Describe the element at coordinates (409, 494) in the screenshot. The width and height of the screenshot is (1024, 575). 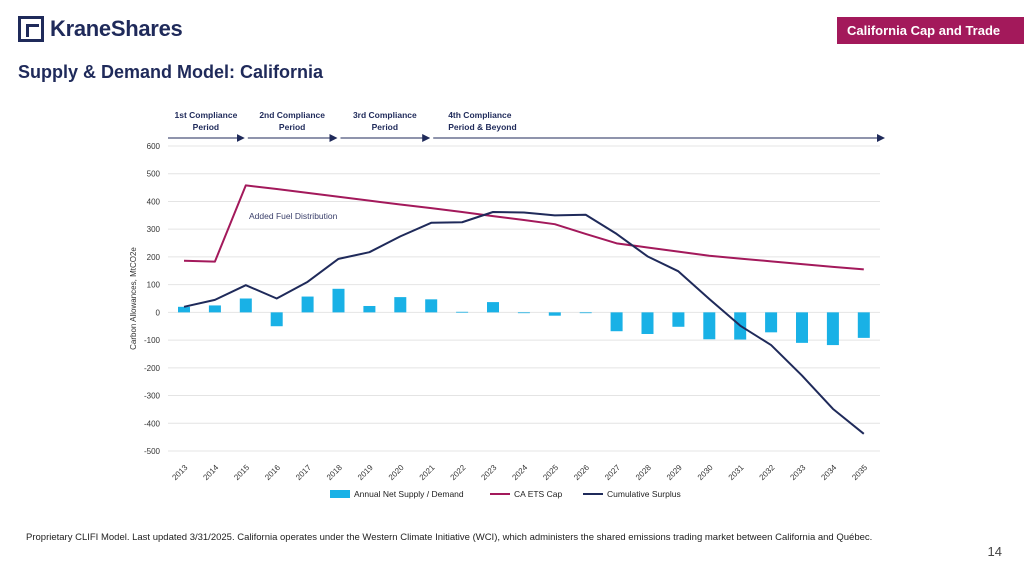
I see `legend-label: Annual Net Supply / Demand` at that location.